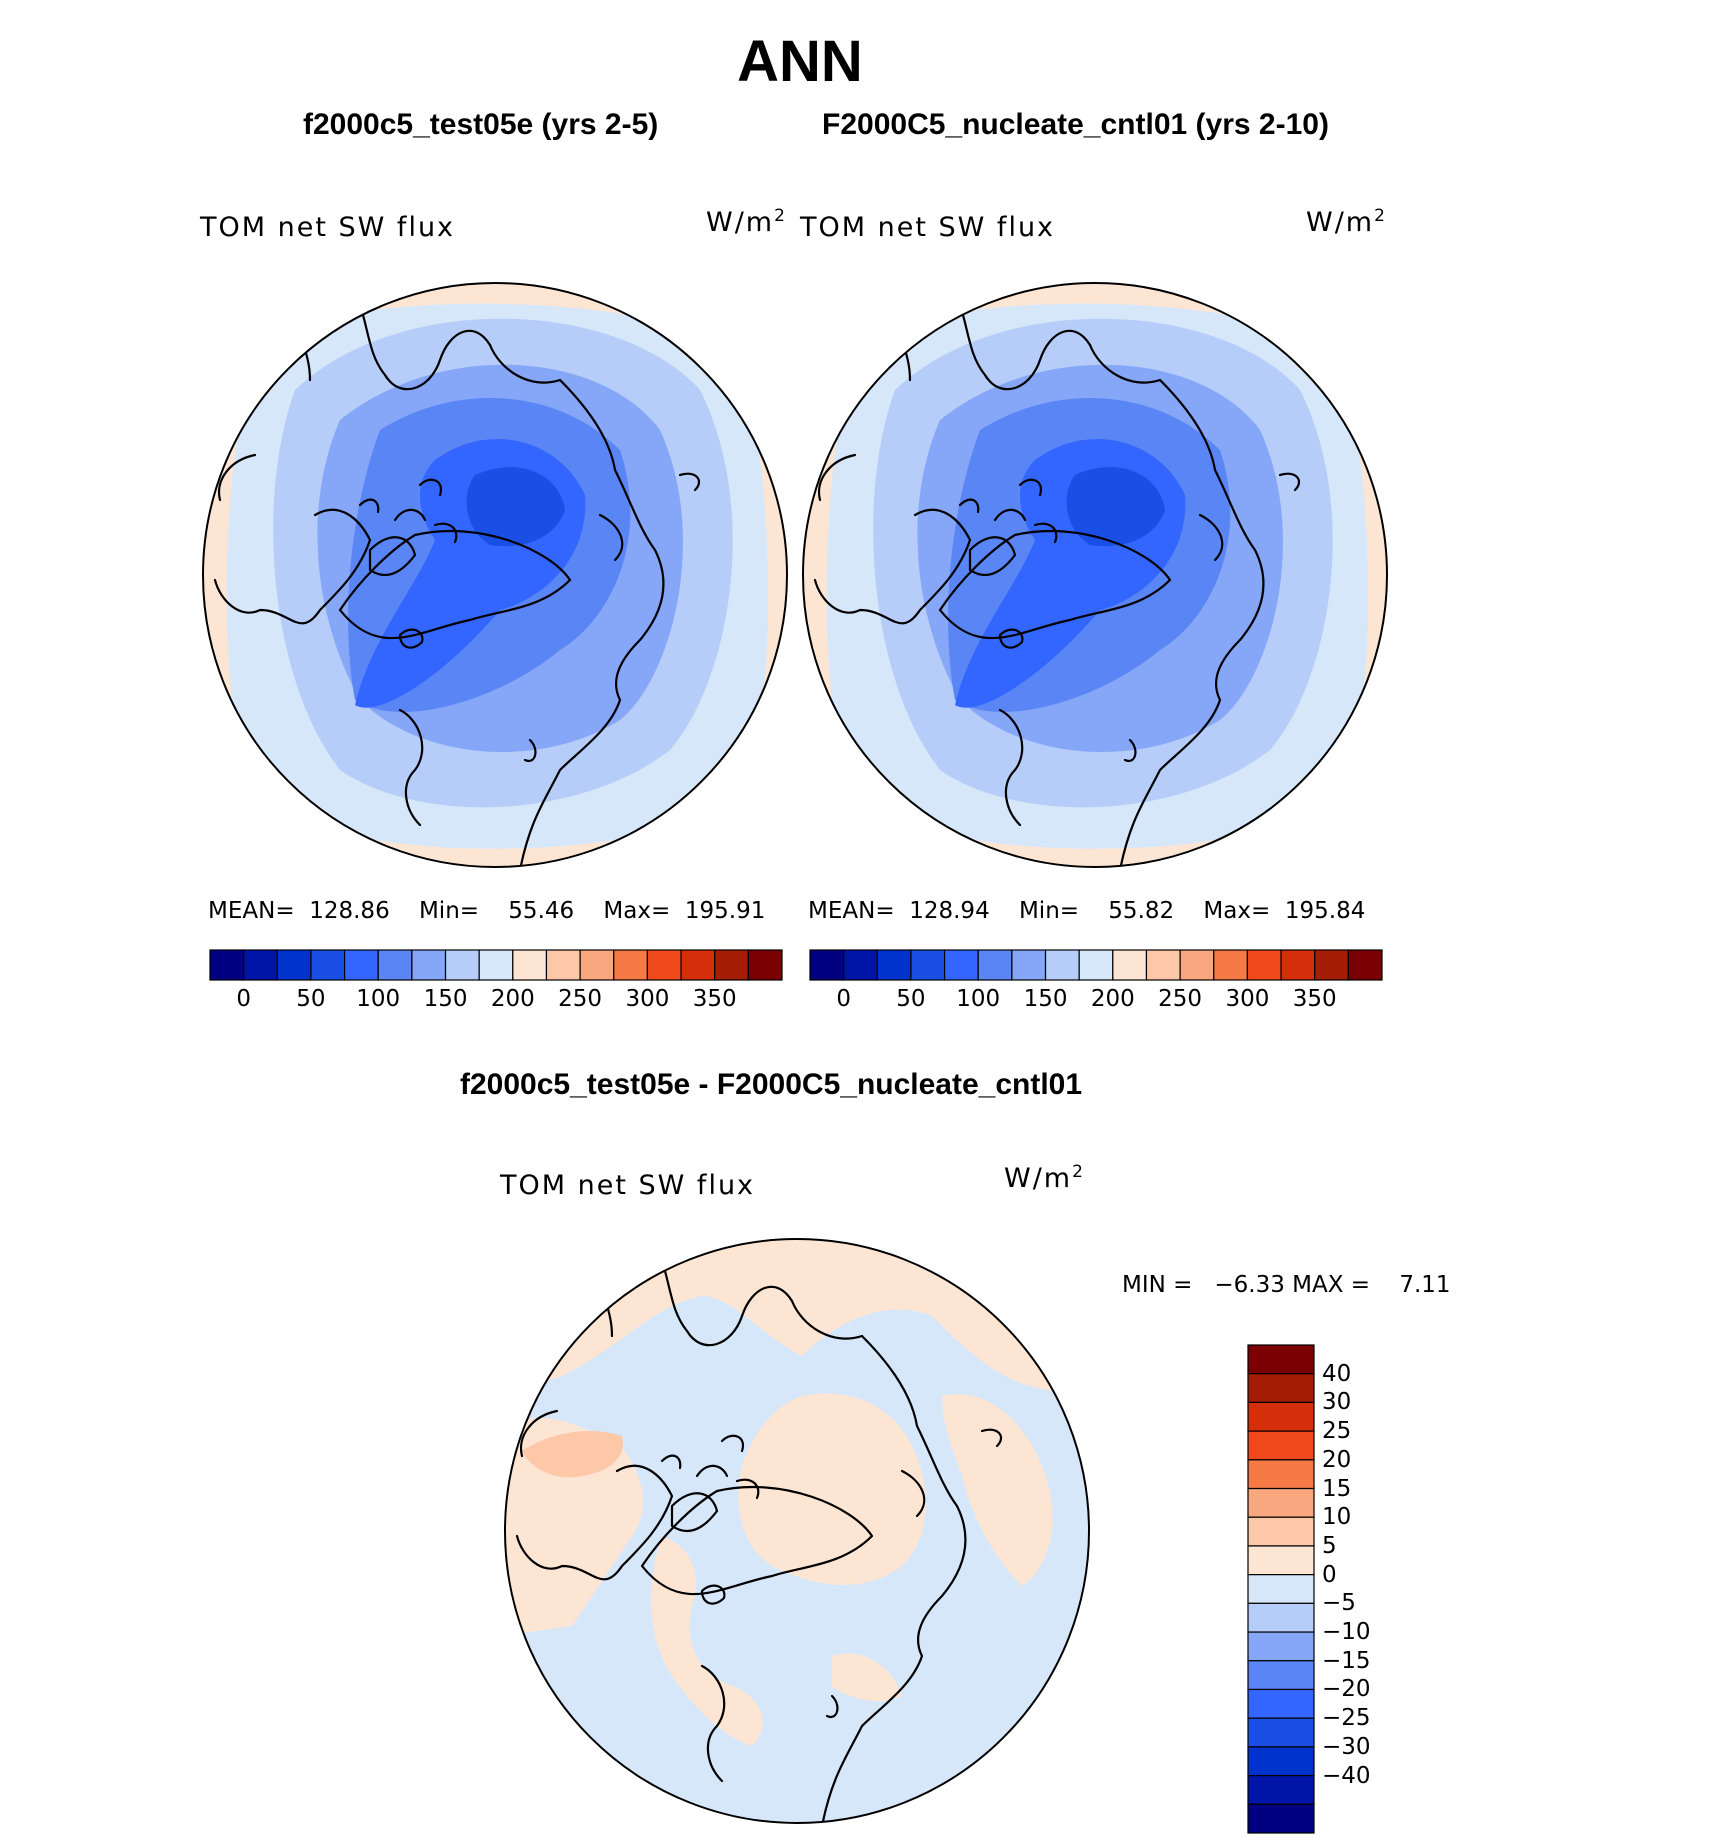 The image size is (1710, 1840). Describe the element at coordinates (1286, 1285) in the screenshot. I see `difference-stats: MIN = −6.33 MAX = 7.11` at that location.